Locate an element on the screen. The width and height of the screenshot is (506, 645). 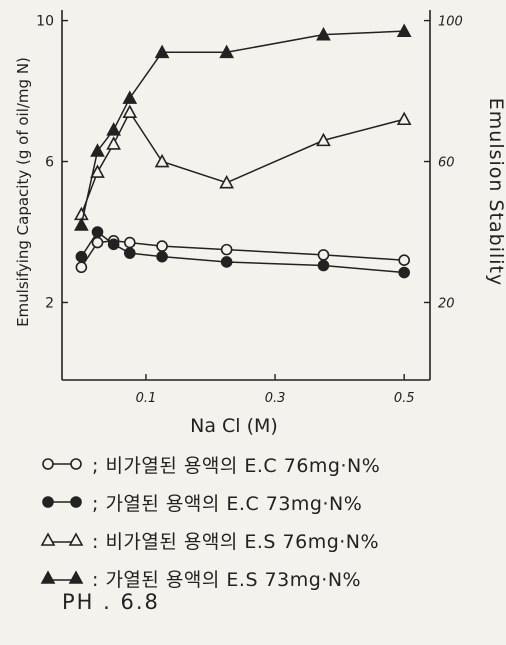
legend-label: ; 가열된 용액의 E.C 73mg·N% is located at coordinates (227, 503).